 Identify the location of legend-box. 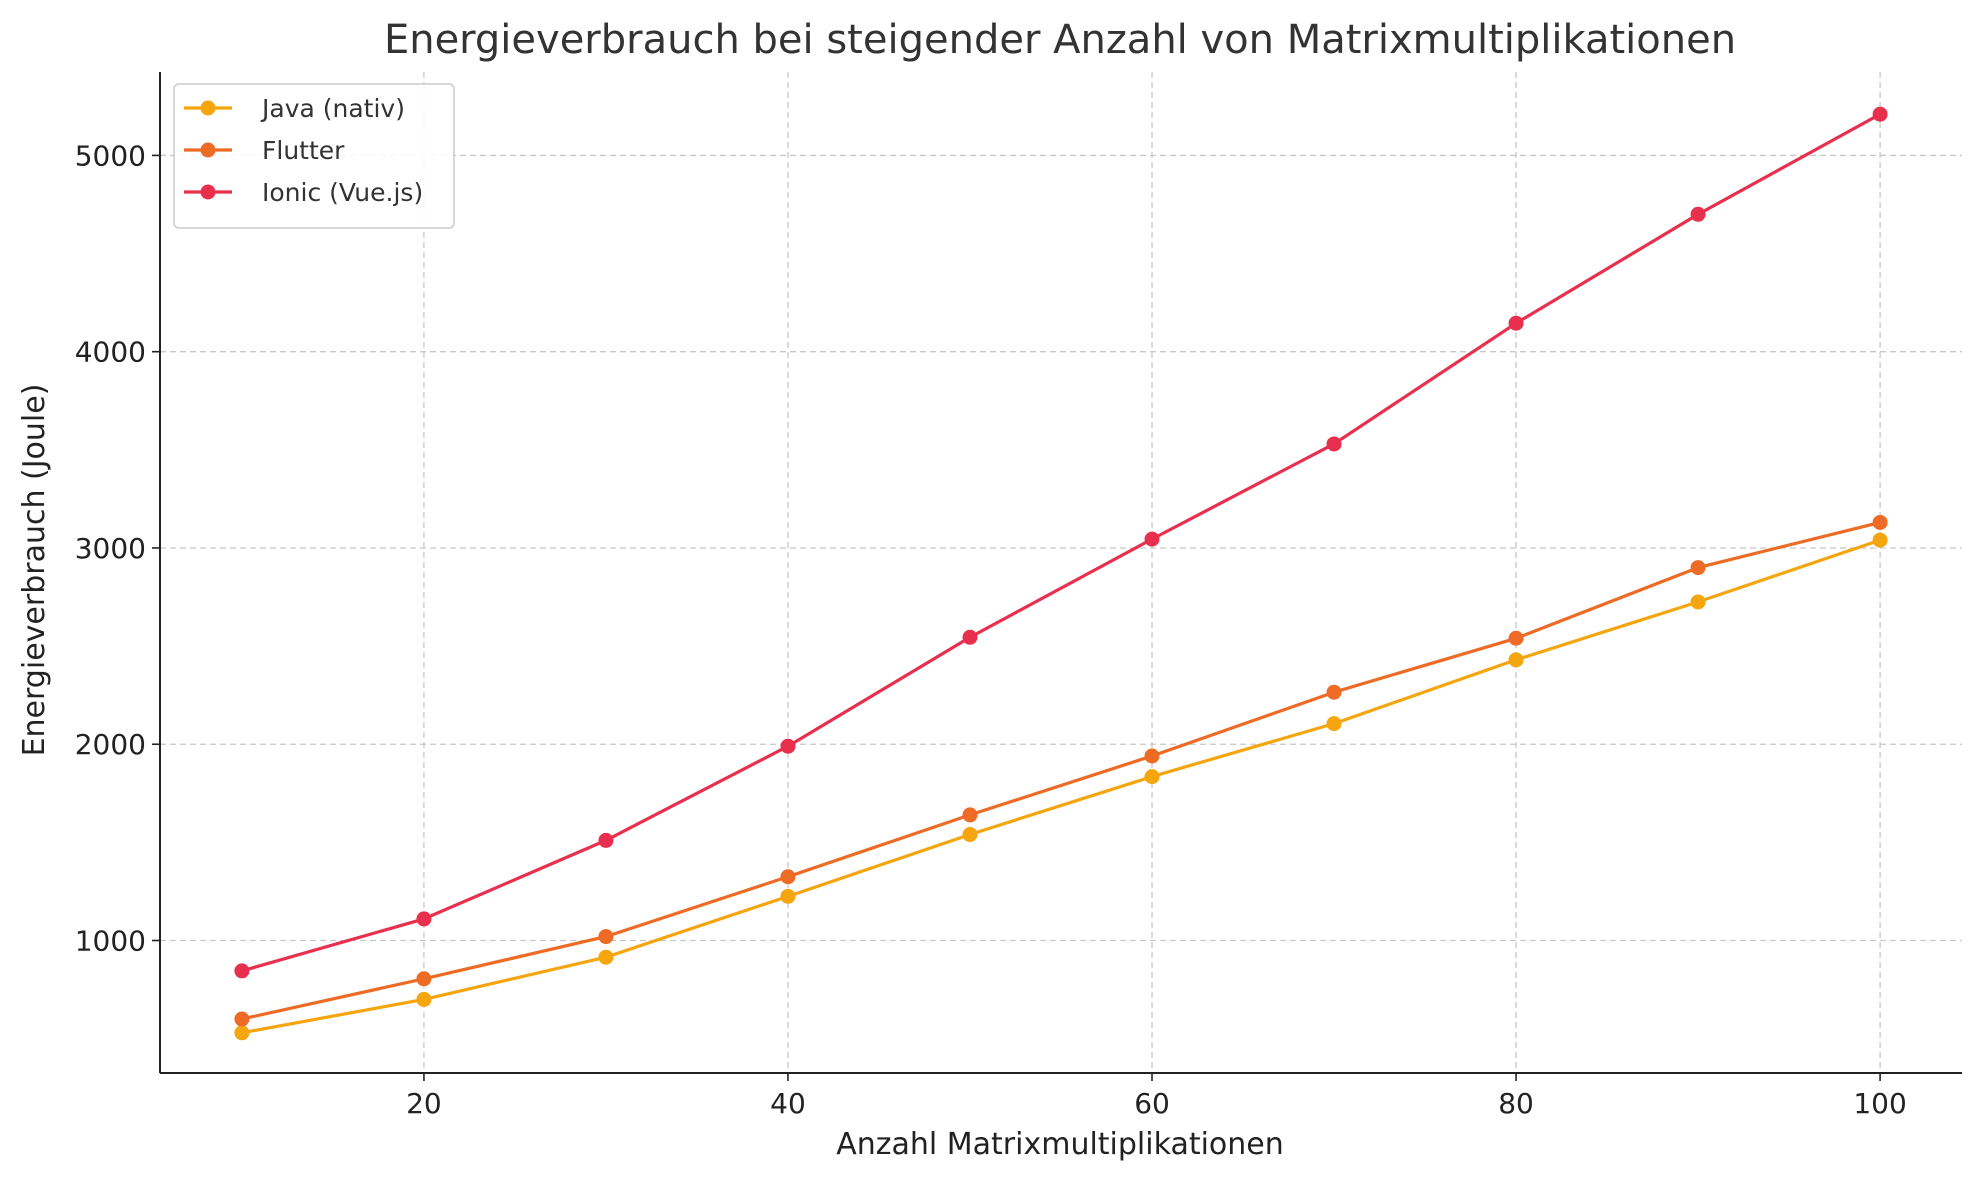
(314, 156).